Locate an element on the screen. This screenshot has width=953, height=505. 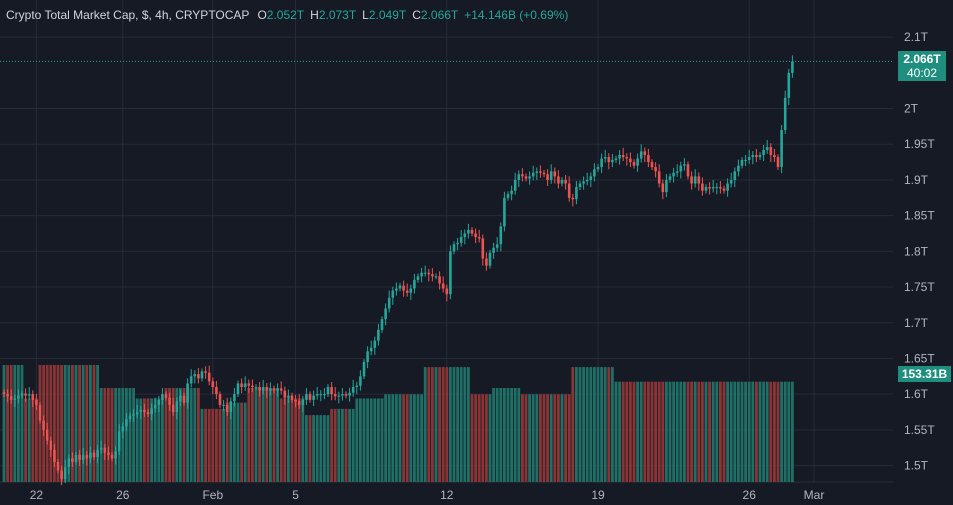
x-tick-label: 26 is located at coordinates (123, 495).